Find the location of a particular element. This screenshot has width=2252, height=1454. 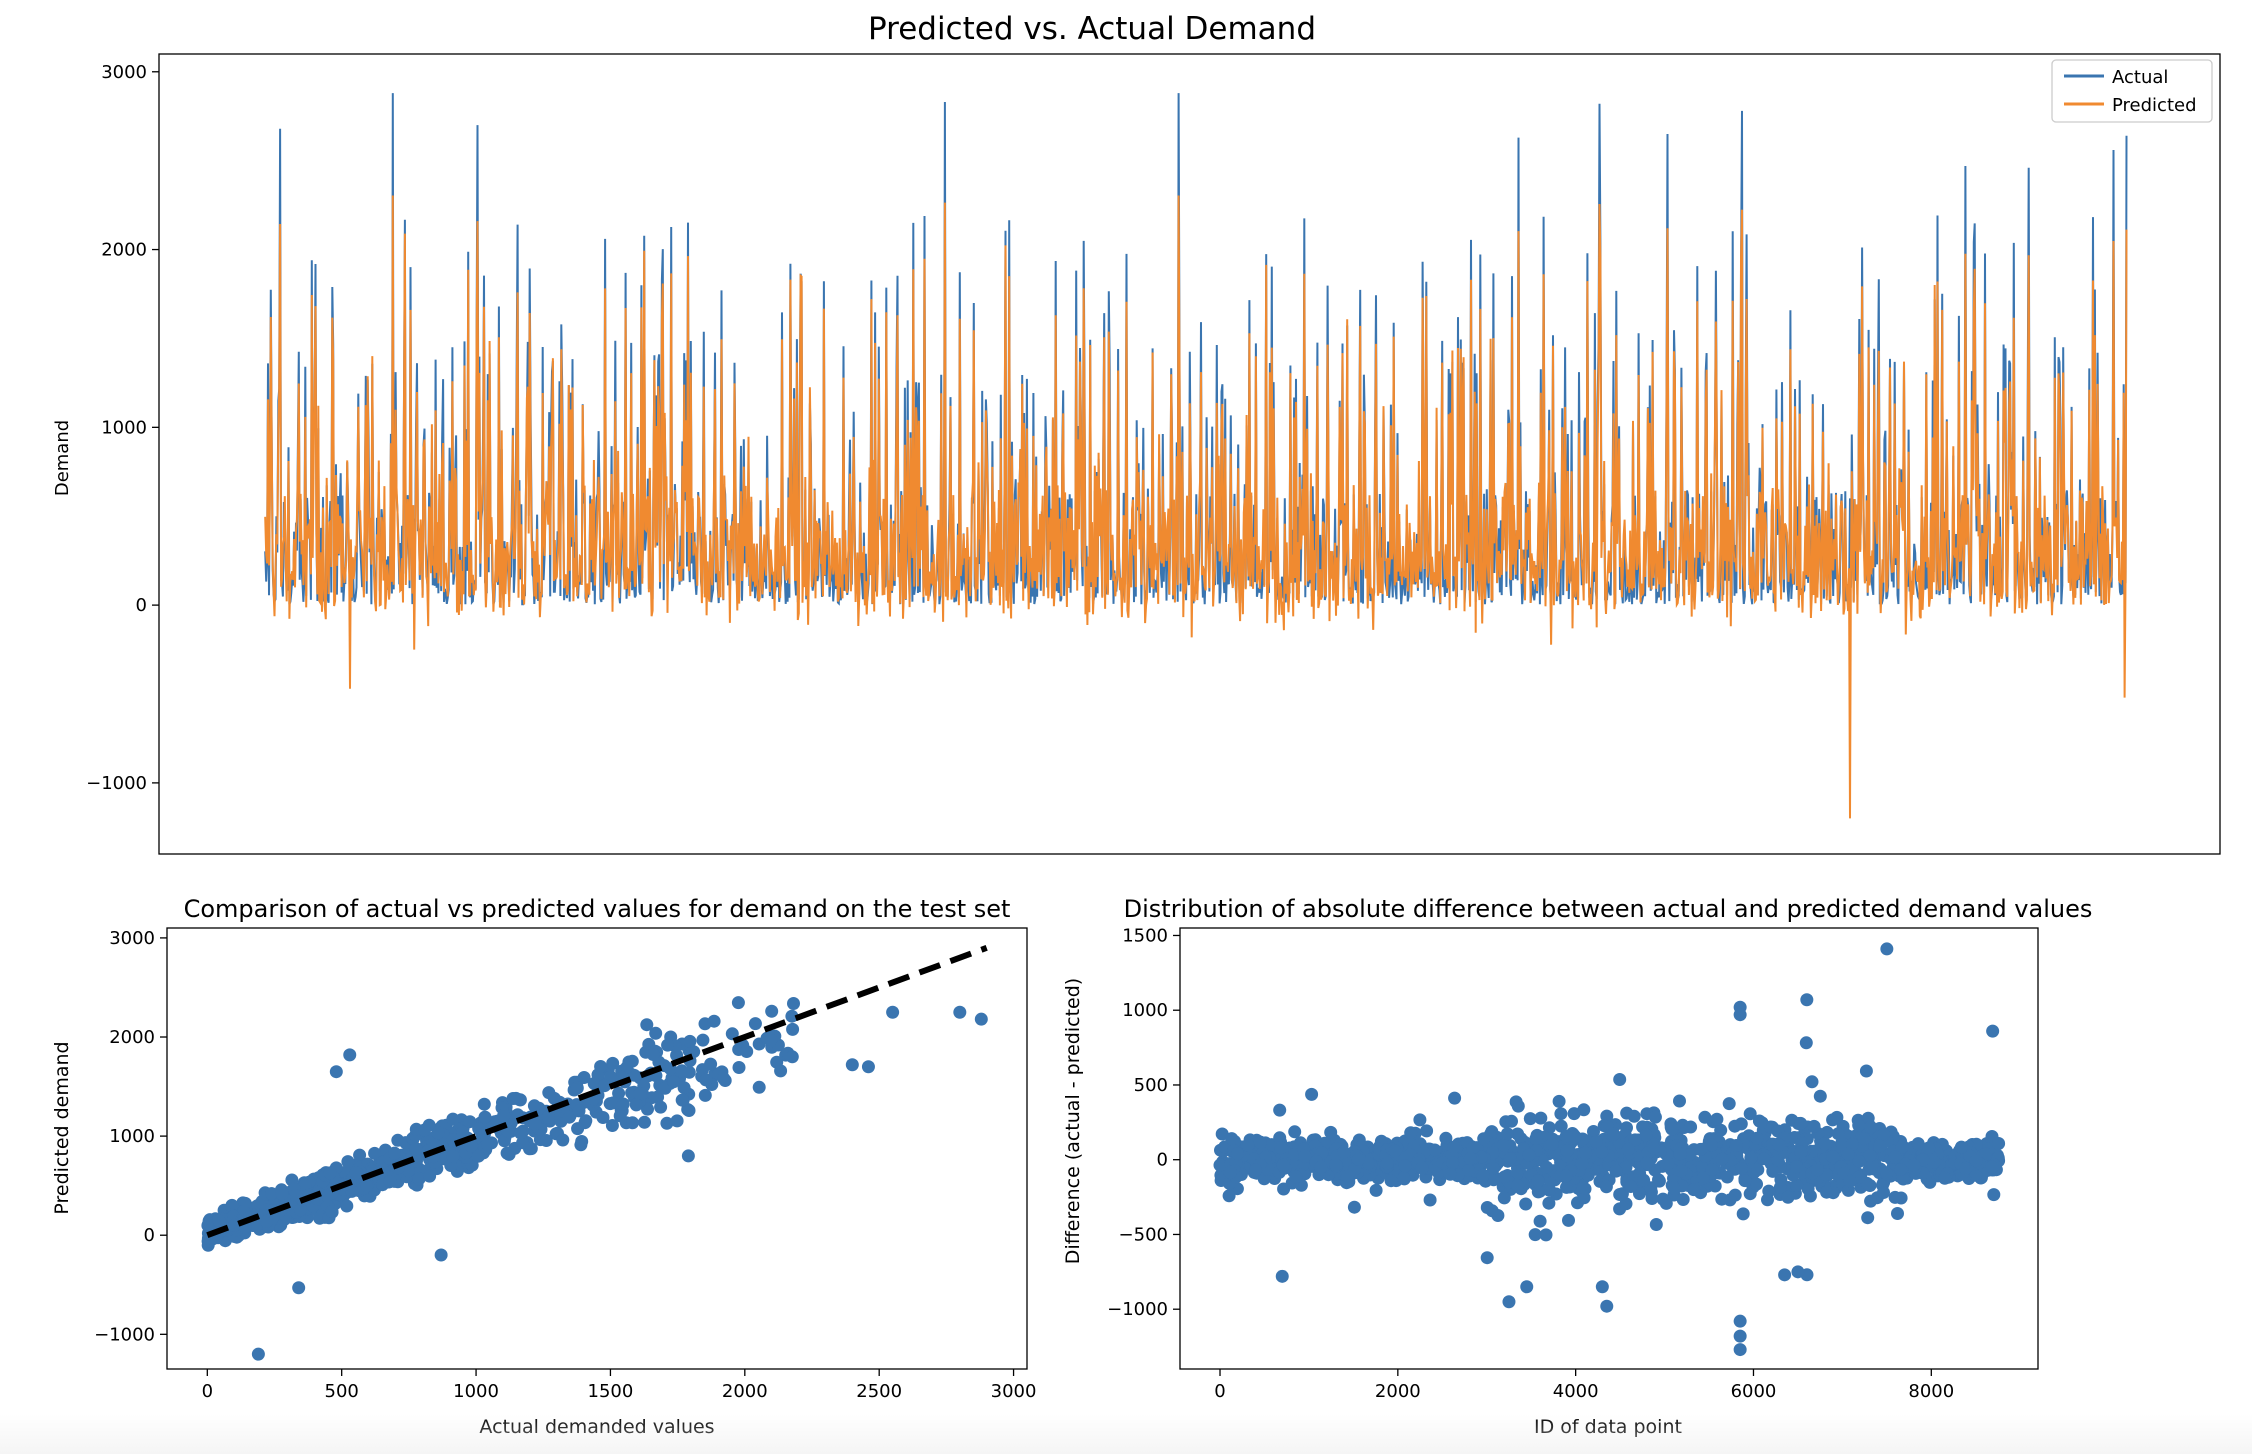

top-y-tick-label: −1000 is located at coordinates (116, 783).